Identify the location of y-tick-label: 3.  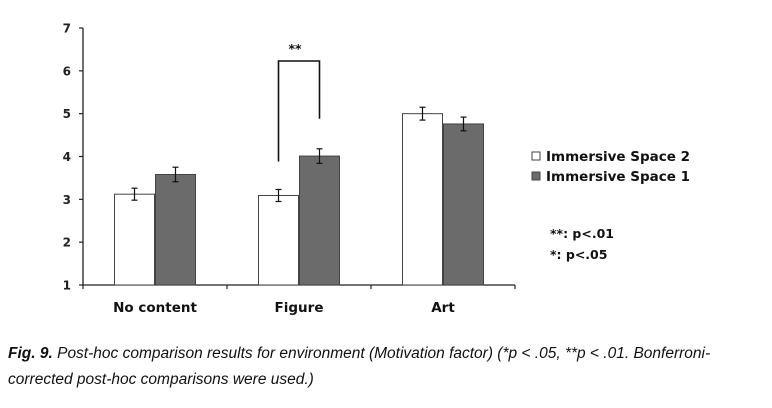
(67, 200).